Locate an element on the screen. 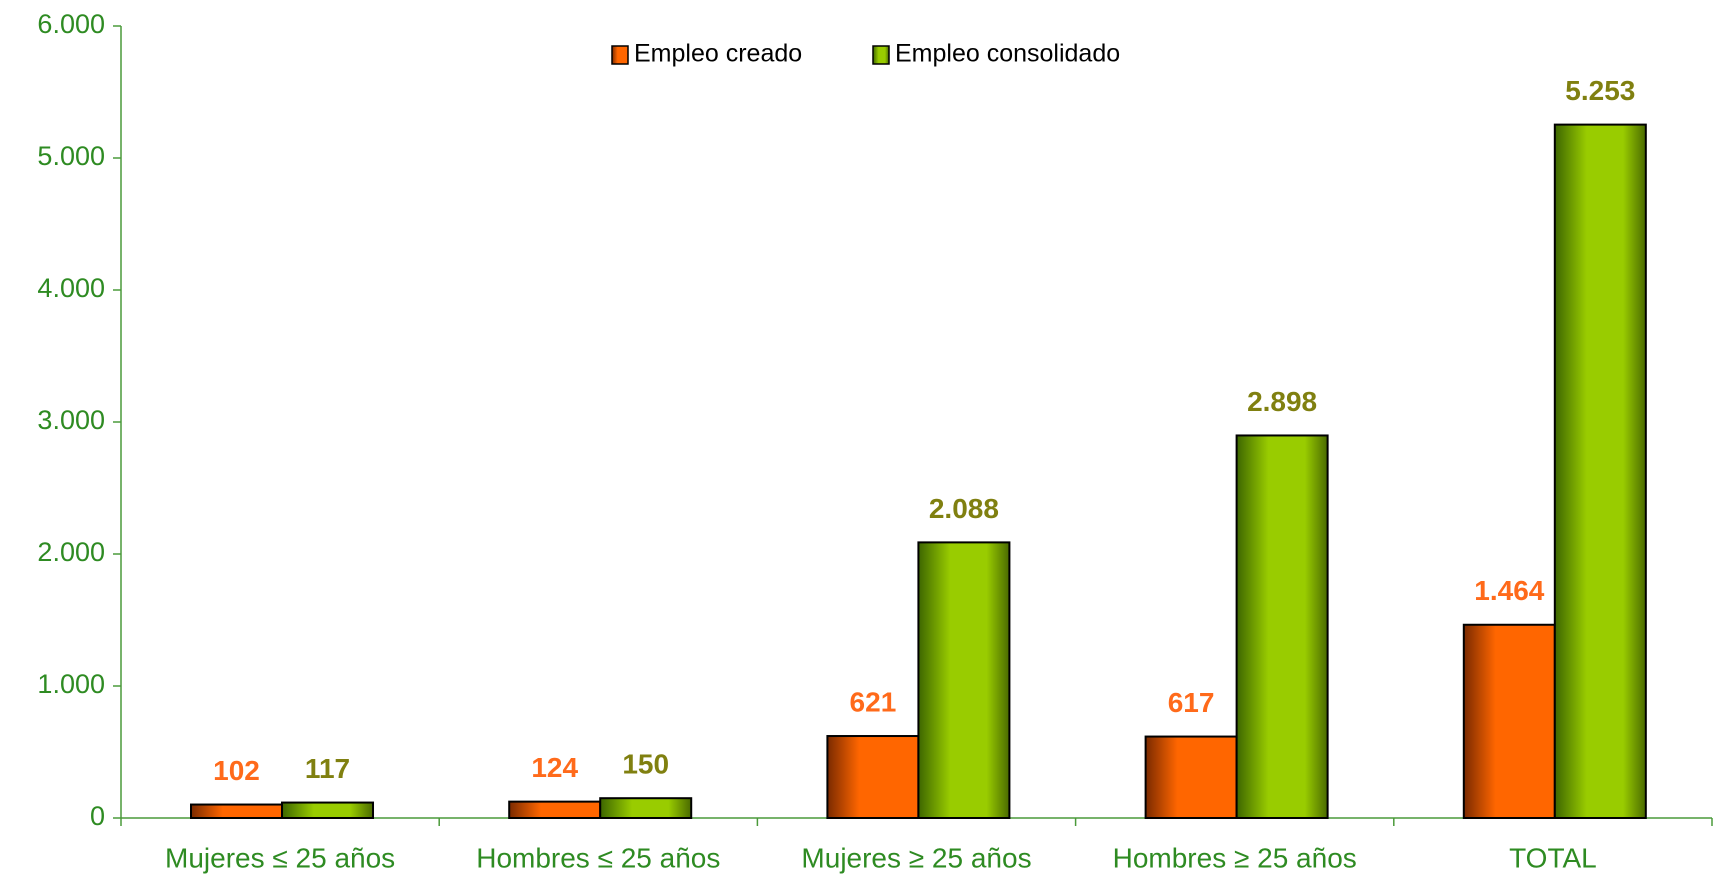 The width and height of the screenshot is (1719, 882). y-tick-label: 1.000 is located at coordinates (71, 684).